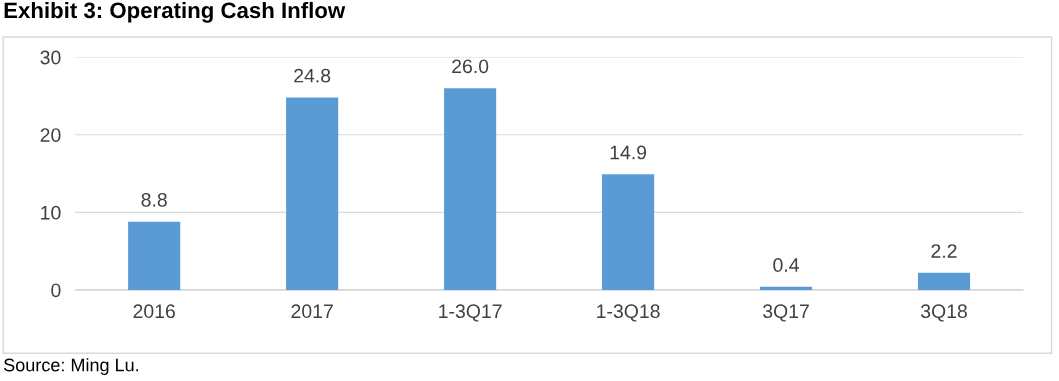  What do you see at coordinates (154, 311) in the screenshot?
I see `x-tick-label: 2016` at bounding box center [154, 311].